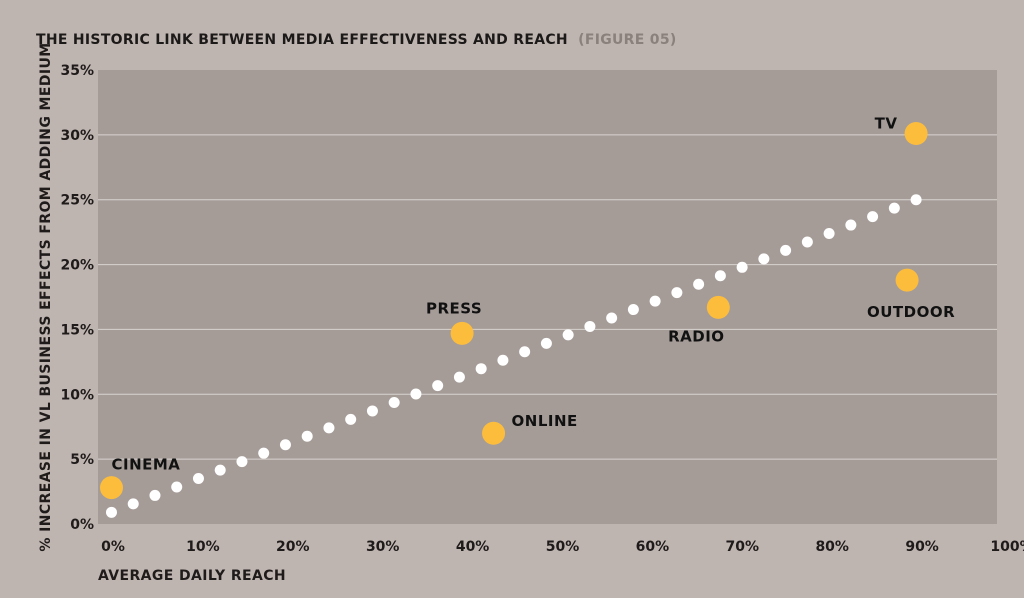  I want to click on point-tv, so click(916, 134).